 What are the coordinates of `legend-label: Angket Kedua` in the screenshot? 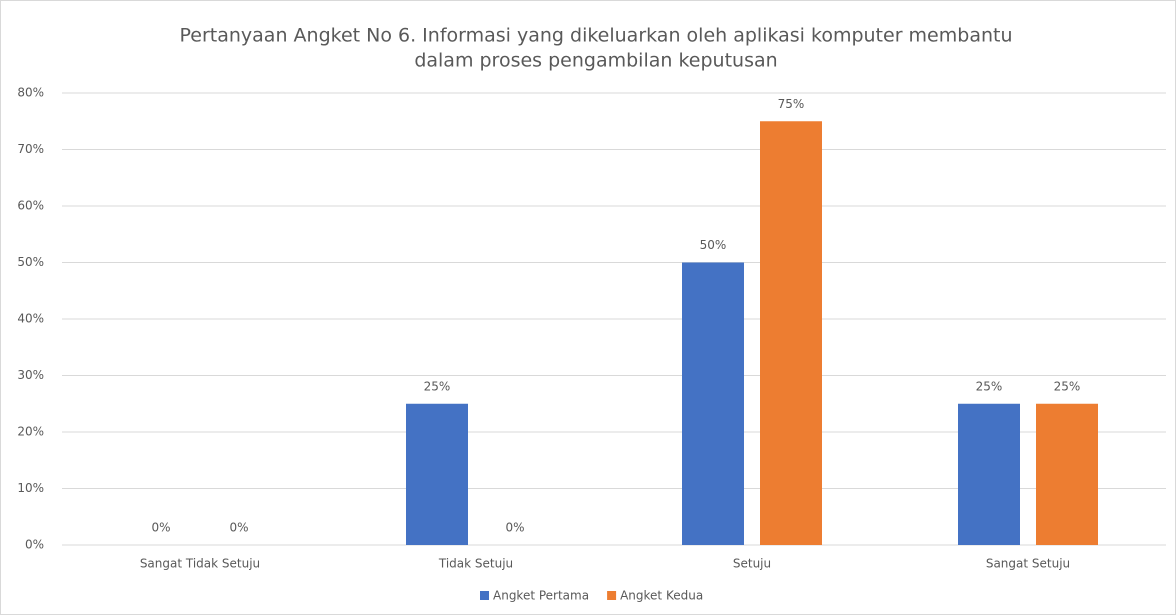 It's located at (661, 596).